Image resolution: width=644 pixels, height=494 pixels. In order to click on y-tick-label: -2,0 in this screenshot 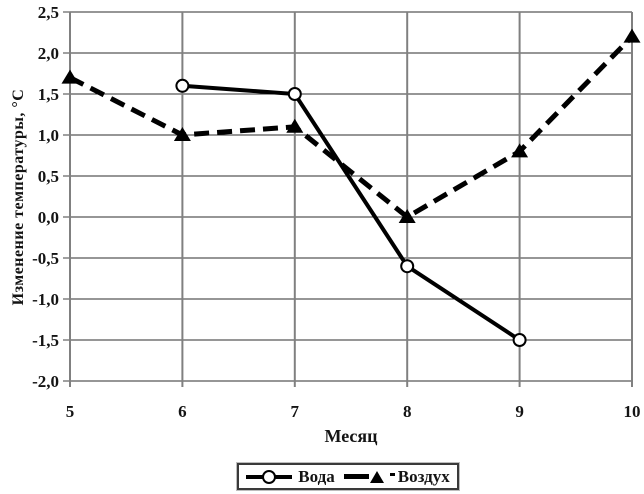, I will do `click(45, 381)`.